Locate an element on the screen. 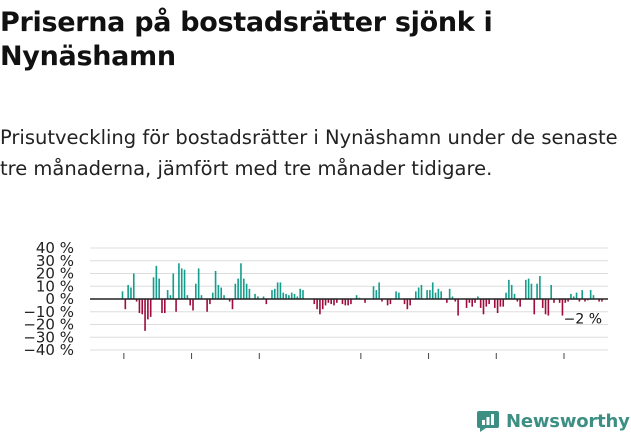 This screenshot has height=439, width=631. bar-chart-logo-icon is located at coordinates (488, 421).